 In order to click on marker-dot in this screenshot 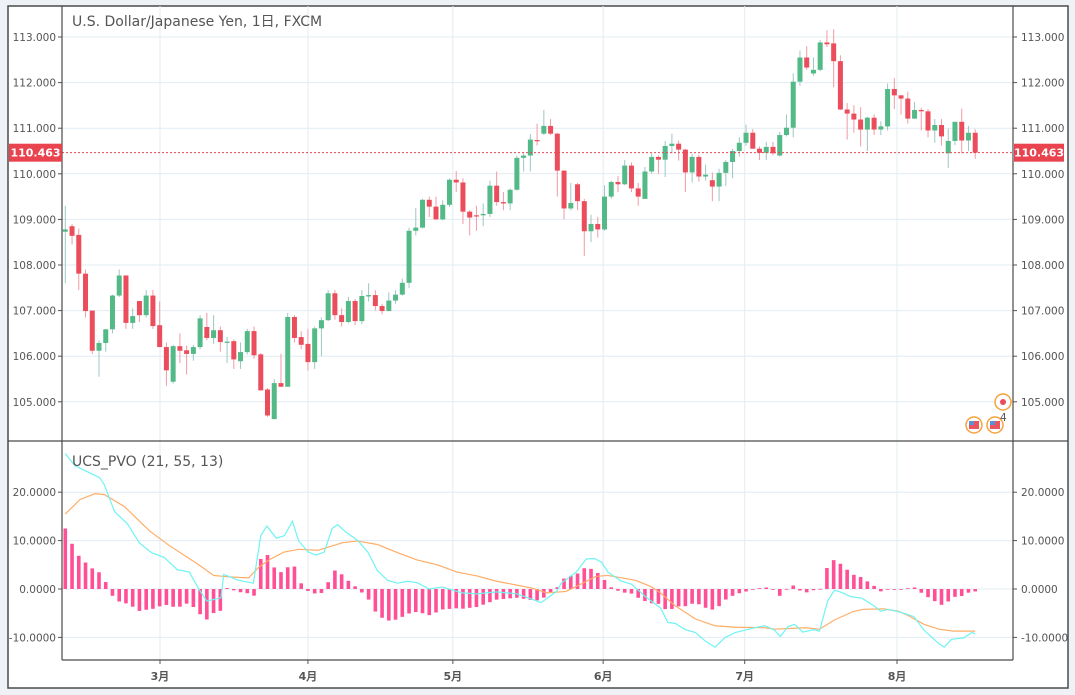, I will do `click(1003, 402)`.